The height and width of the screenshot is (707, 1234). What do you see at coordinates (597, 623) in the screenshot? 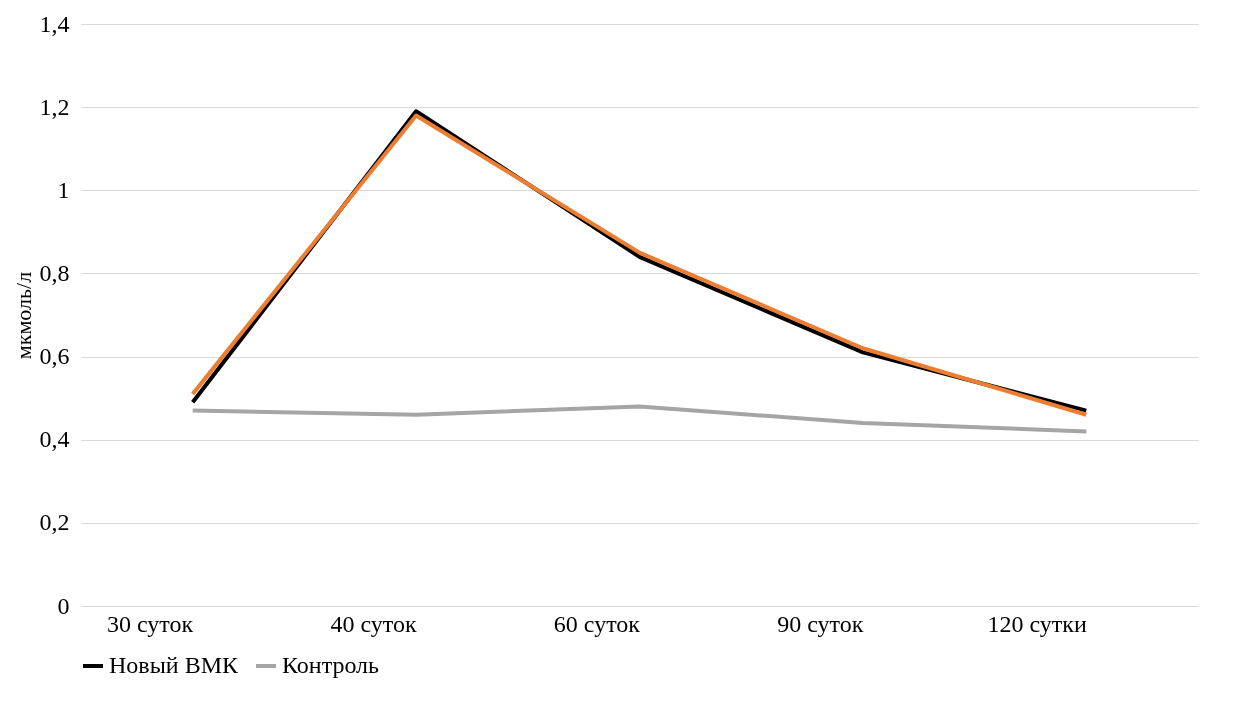
I see `x-tick-label: 60 суток` at bounding box center [597, 623].